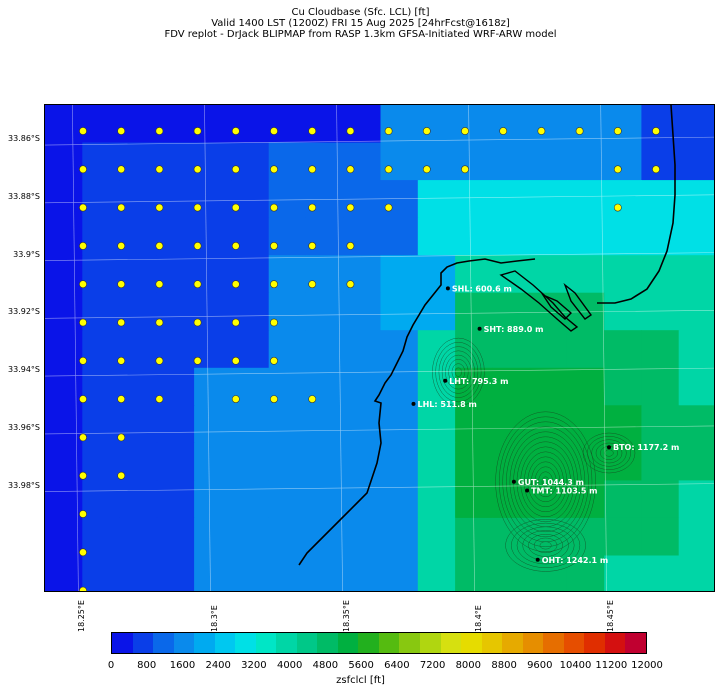  Describe the element at coordinates (24, 485) in the screenshot. I see `lat-tick-label: 33.98°S` at that location.